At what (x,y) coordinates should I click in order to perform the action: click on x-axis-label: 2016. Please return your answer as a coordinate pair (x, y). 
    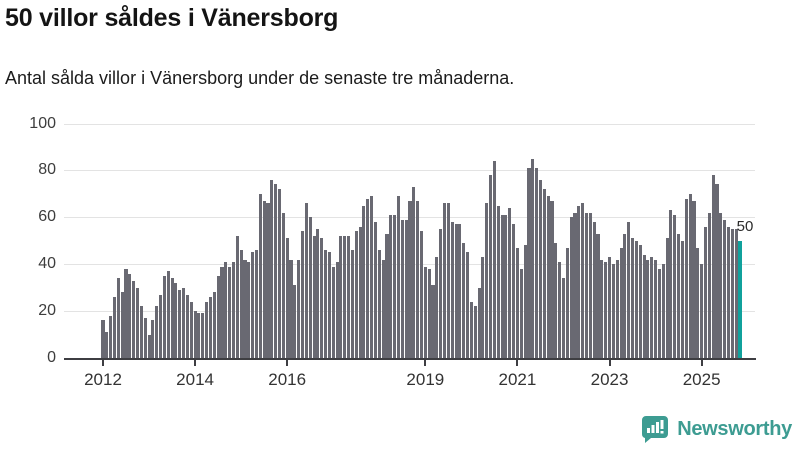
    Looking at the image, I should click on (287, 379).